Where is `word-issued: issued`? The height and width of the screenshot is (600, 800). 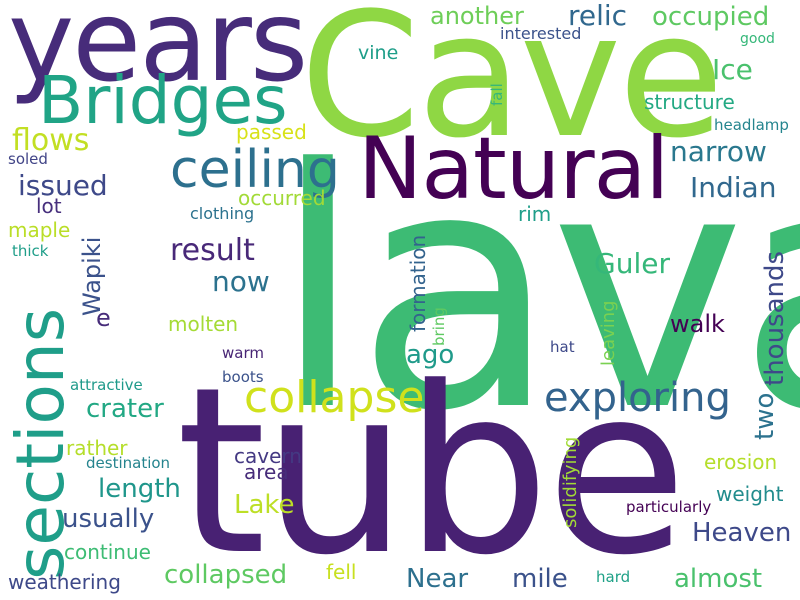
word-issued: issued is located at coordinates (63, 185).